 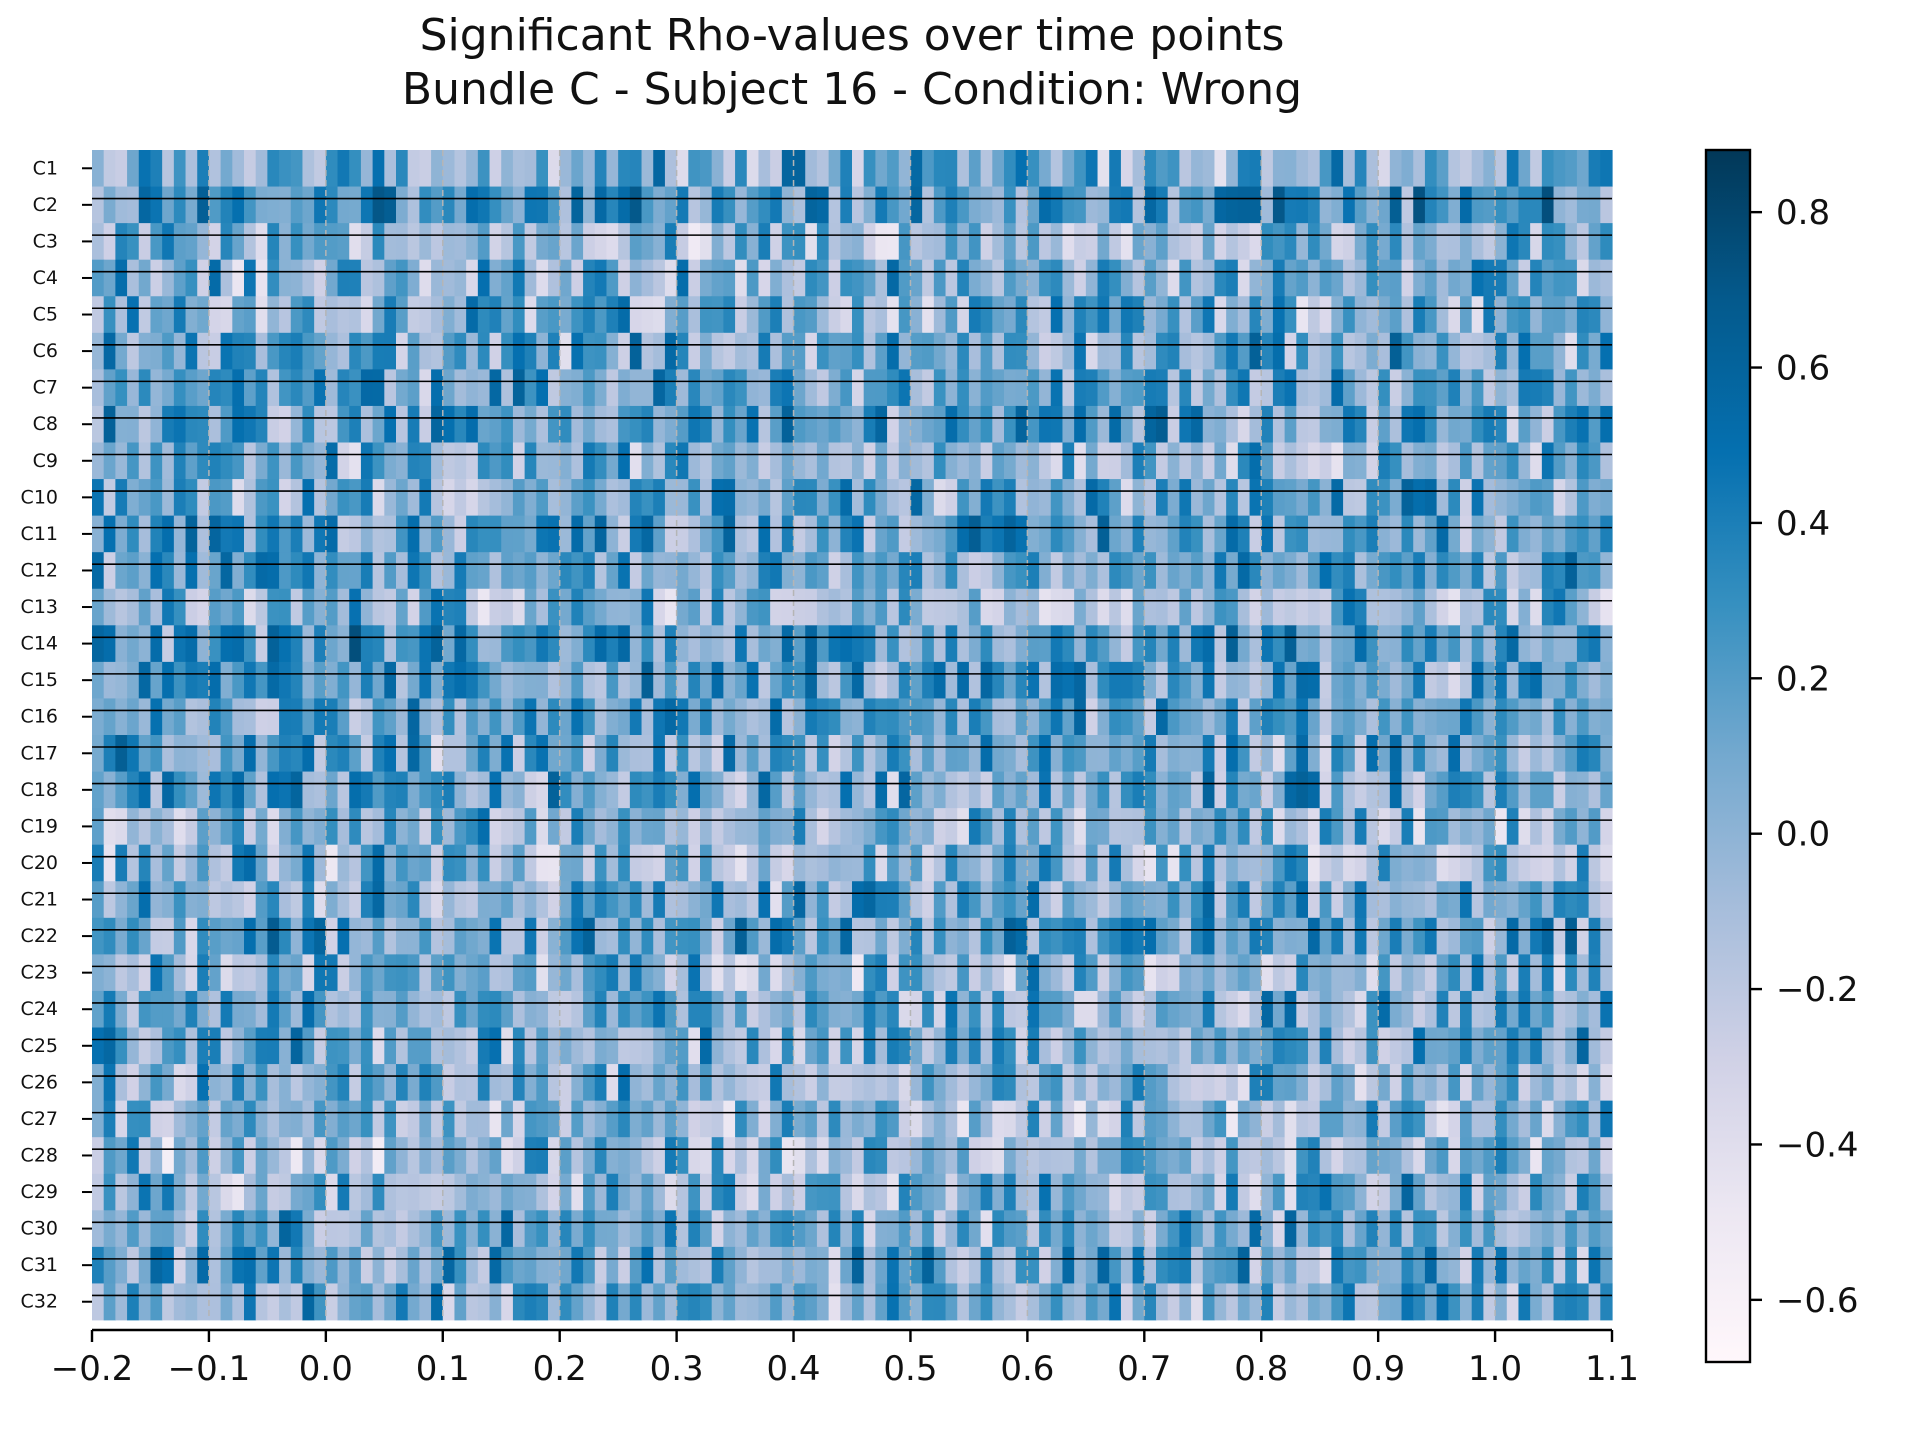 I want to click on y-tick-label: C29, so click(x=39, y=1192).